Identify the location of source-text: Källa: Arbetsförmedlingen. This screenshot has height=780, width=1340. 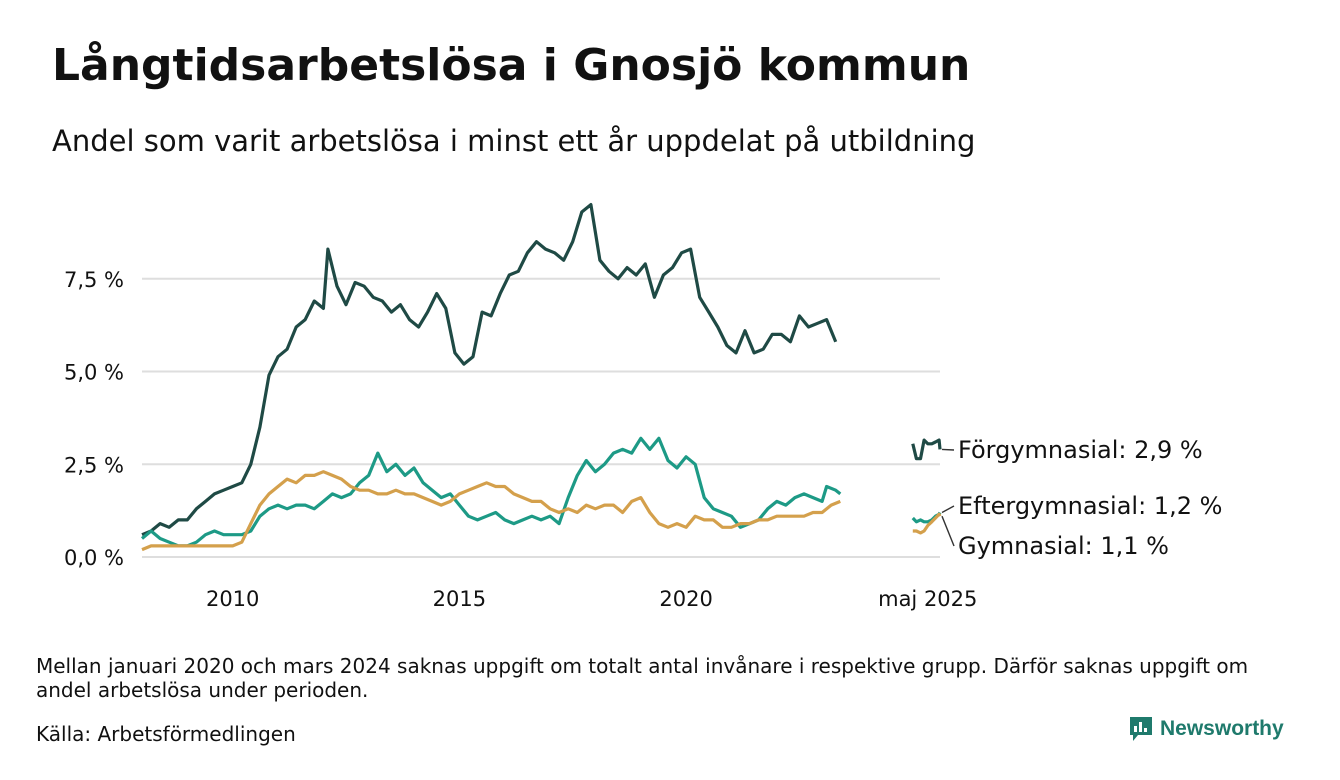
(166, 734).